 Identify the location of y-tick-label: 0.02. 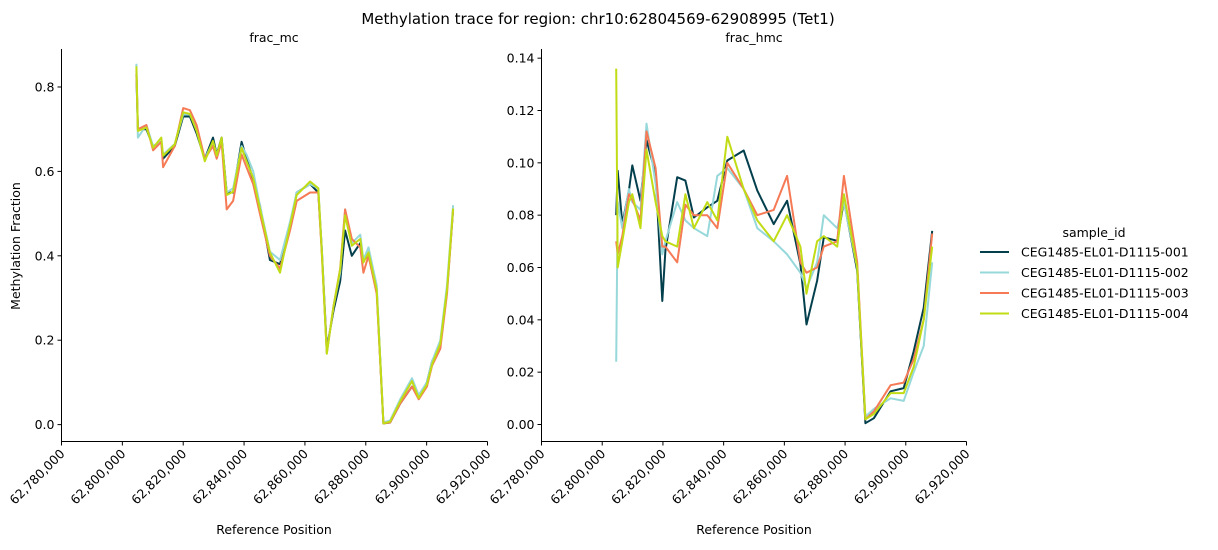
(521, 372).